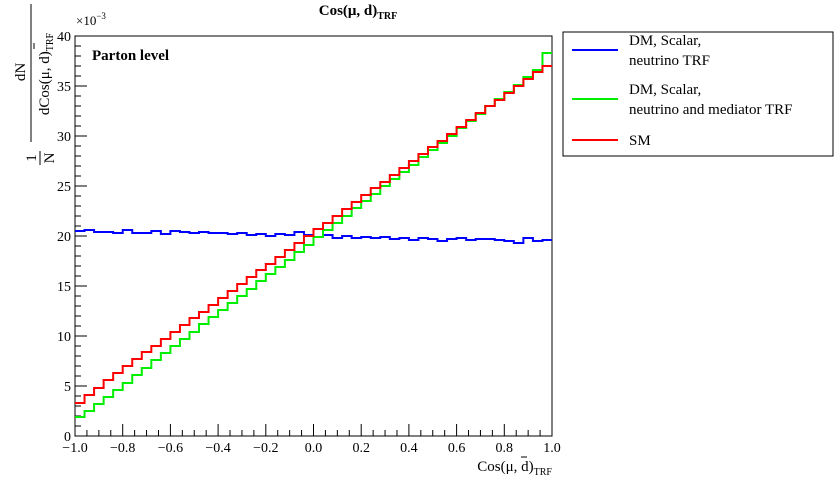 The width and height of the screenshot is (837, 485). Describe the element at coordinates (50, 41) in the screenshot. I see `y-label-den-sub: TRF` at that location.